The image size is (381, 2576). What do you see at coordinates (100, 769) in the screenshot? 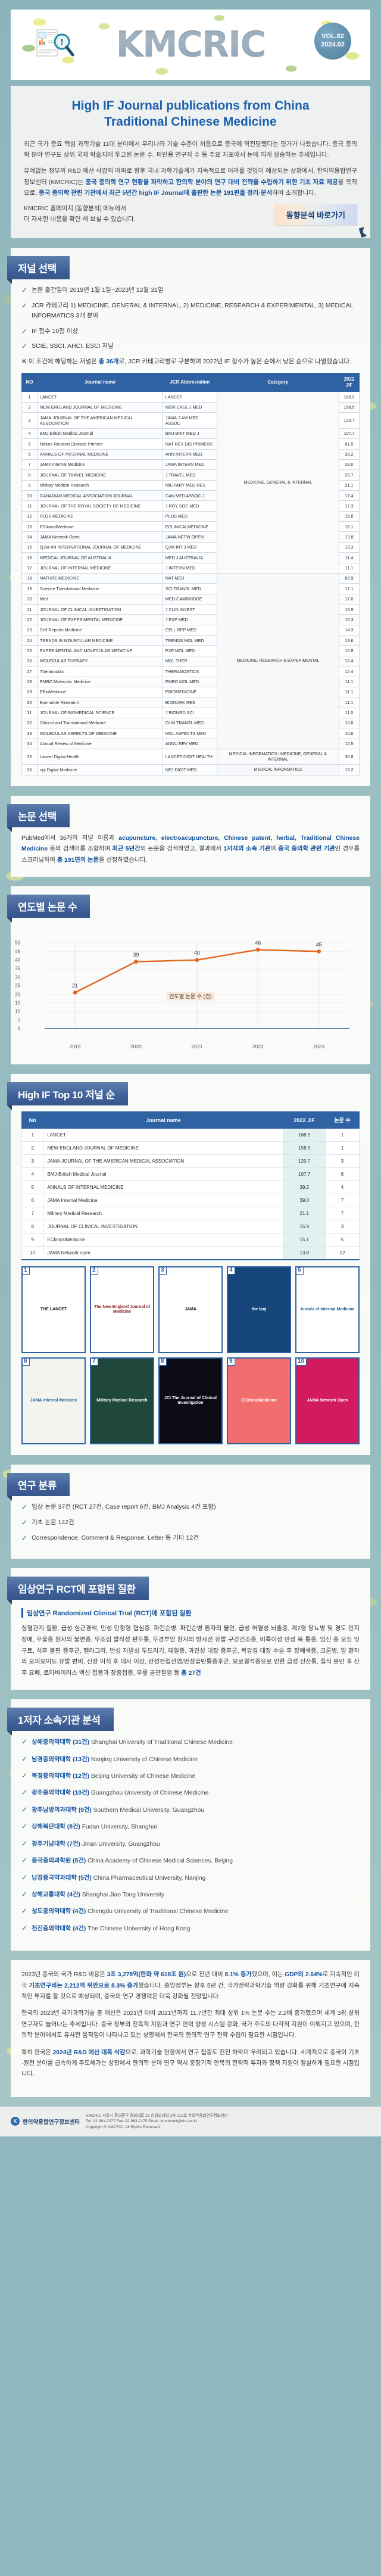
I see `journal-name: npj Digital Medicine` at bounding box center [100, 769].